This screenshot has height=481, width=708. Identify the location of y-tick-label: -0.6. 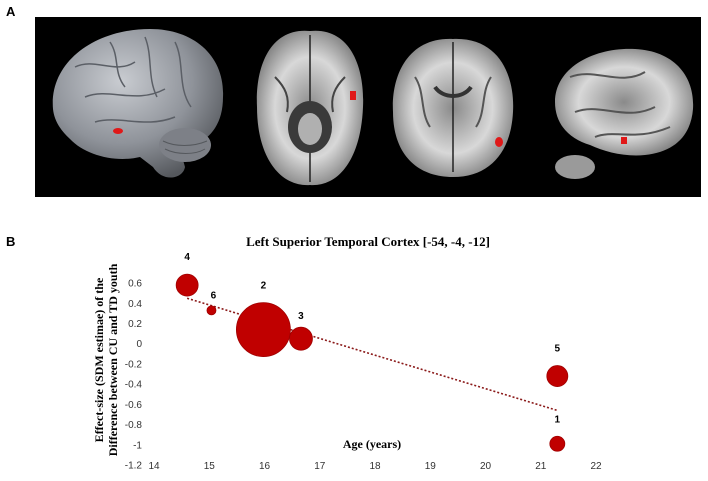
(134, 405).